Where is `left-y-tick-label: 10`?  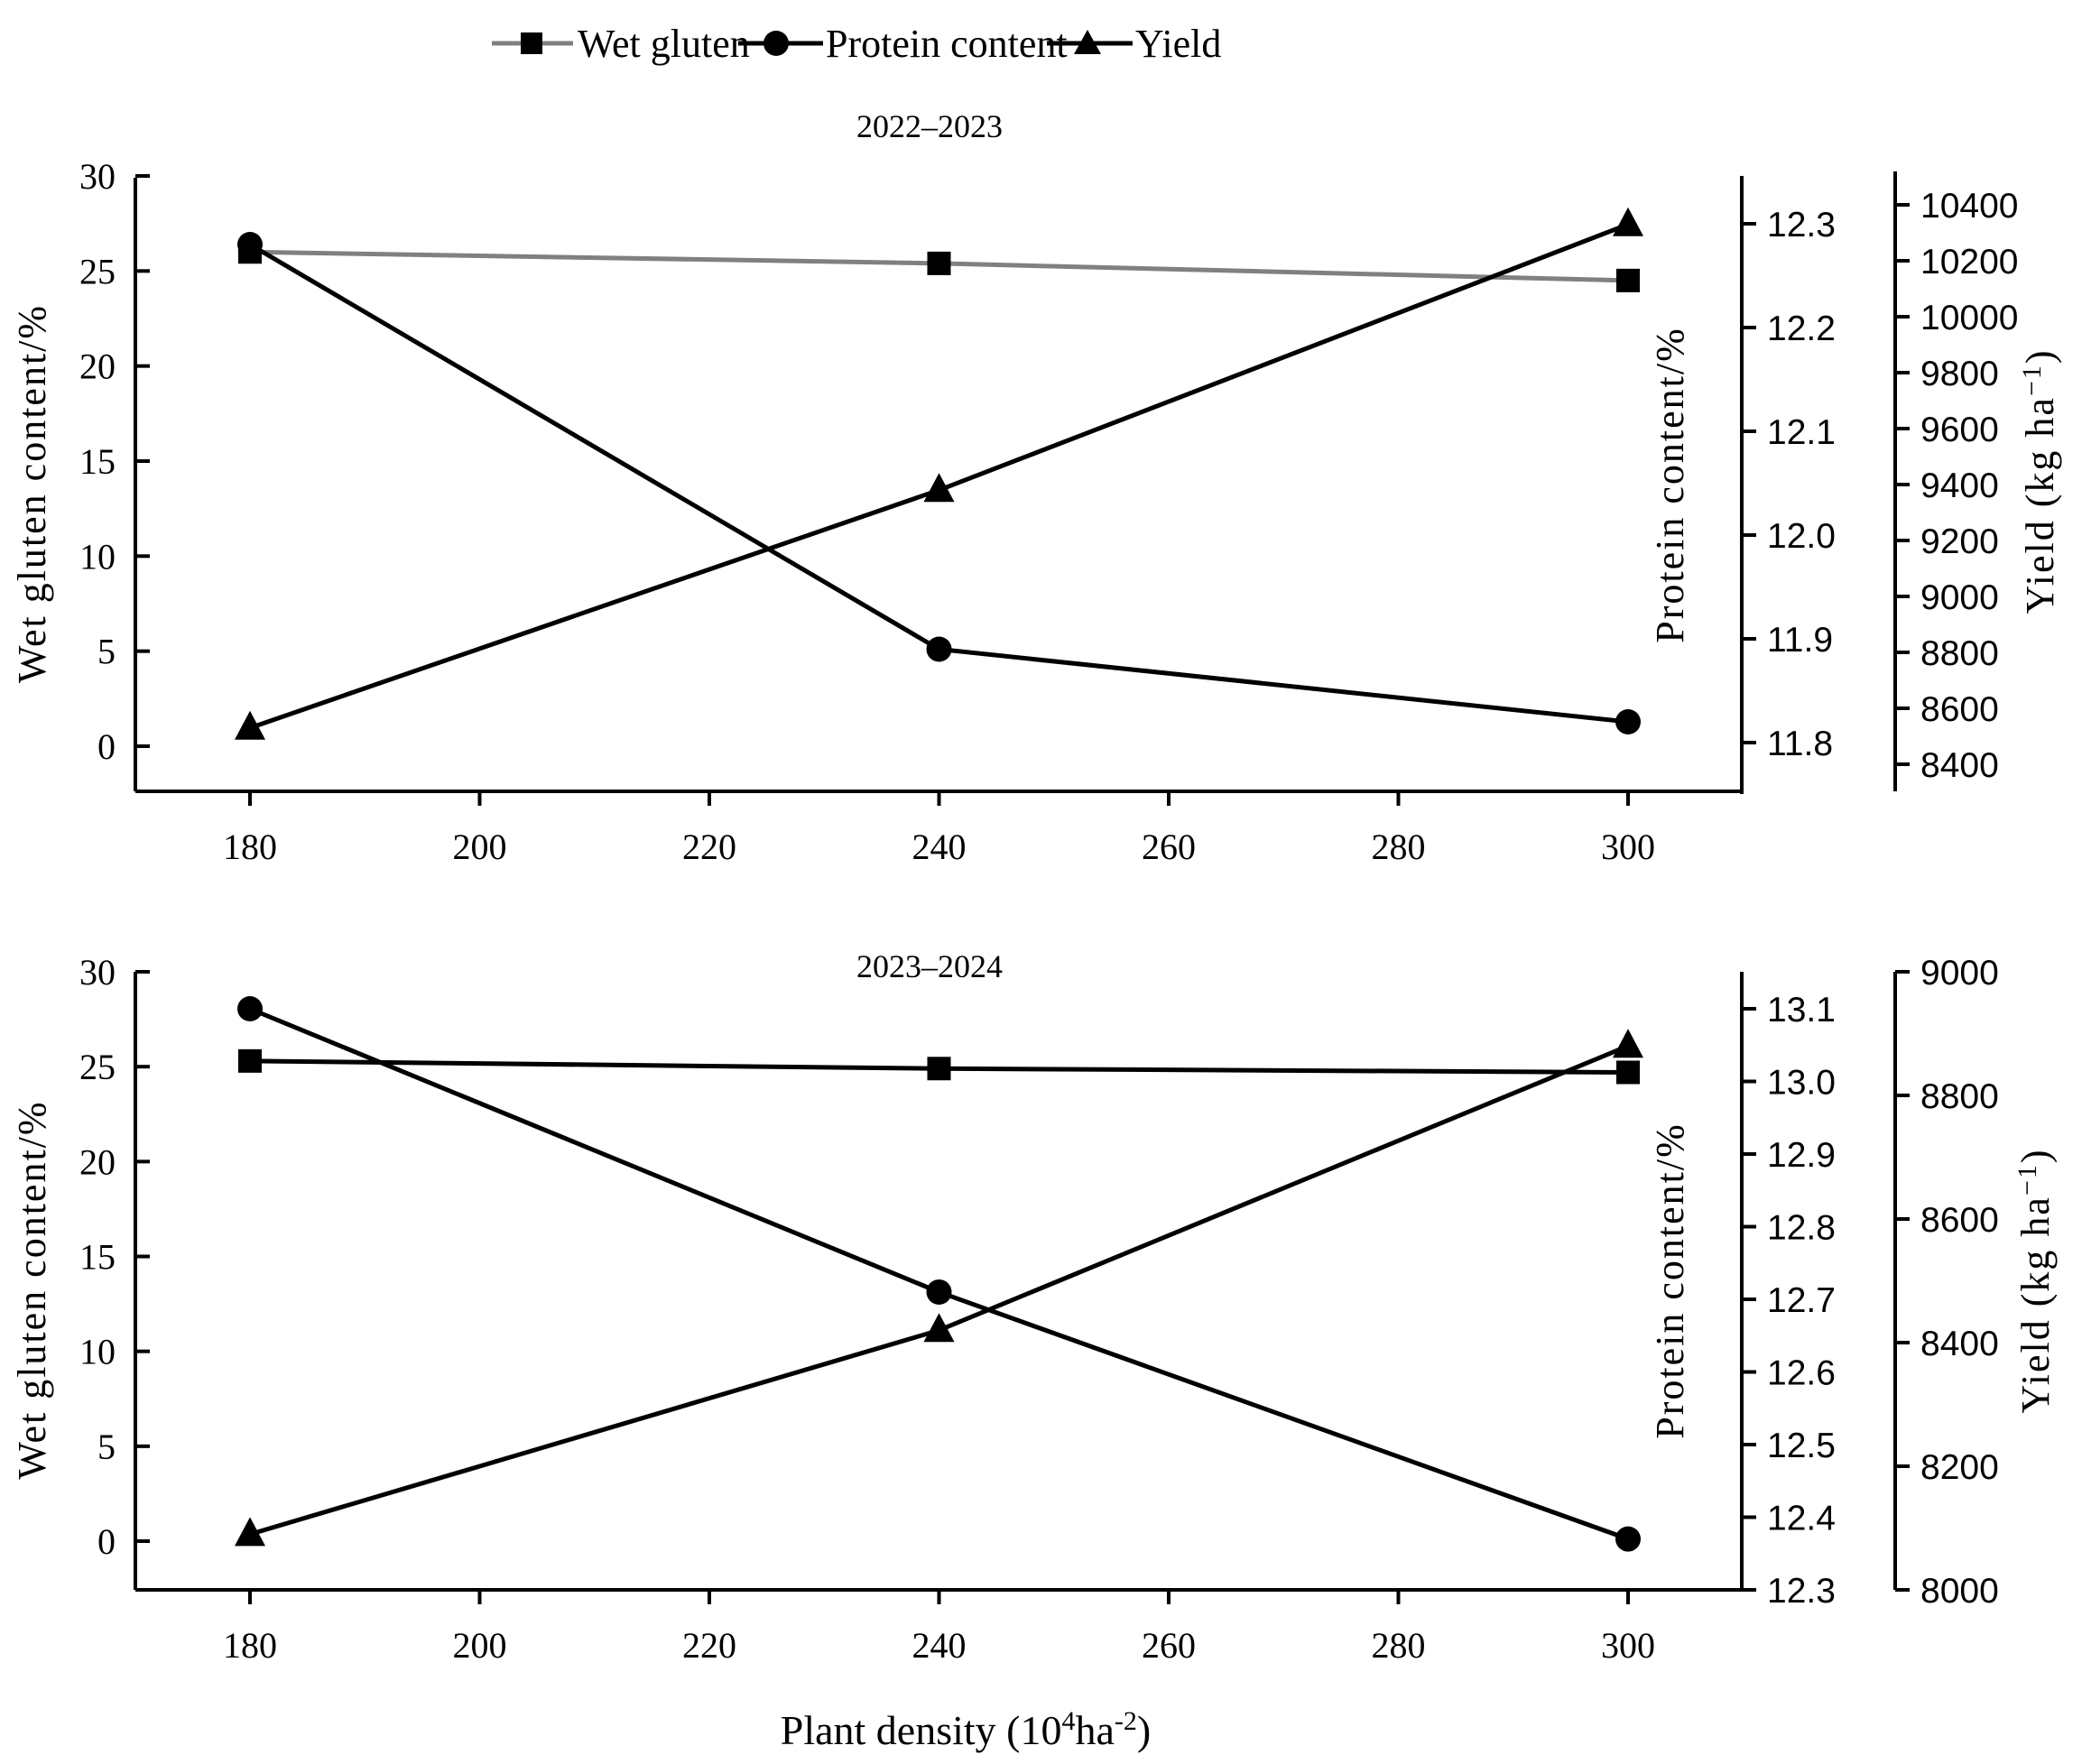
left-y-tick-label: 10 is located at coordinates (97, 1352).